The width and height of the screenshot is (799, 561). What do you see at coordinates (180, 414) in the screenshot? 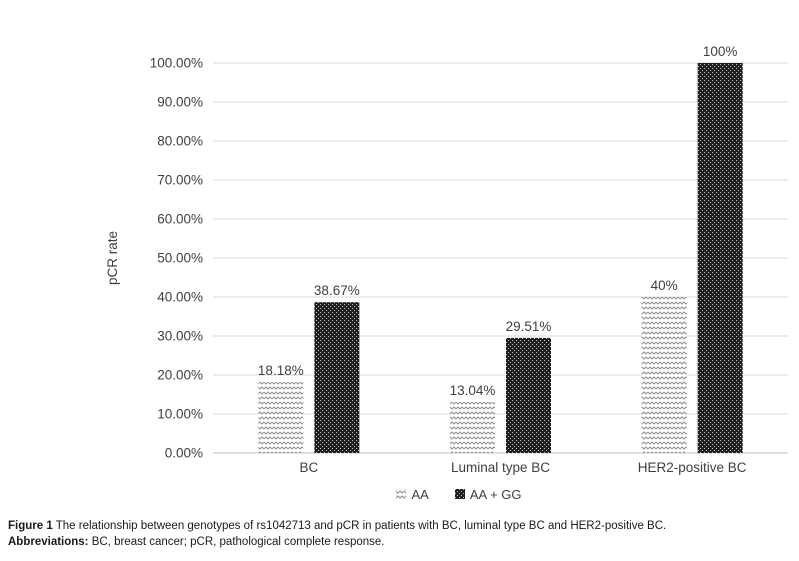
I see `y-tick-label: 10.00%` at bounding box center [180, 414].